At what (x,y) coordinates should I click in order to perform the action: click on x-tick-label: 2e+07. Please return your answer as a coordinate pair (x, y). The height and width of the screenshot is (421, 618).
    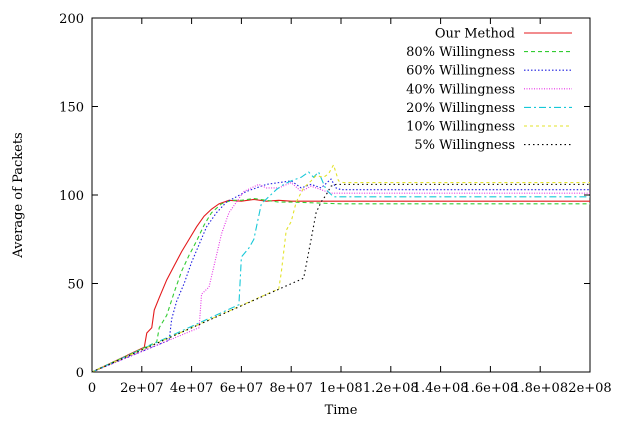
    Looking at the image, I should click on (141, 388).